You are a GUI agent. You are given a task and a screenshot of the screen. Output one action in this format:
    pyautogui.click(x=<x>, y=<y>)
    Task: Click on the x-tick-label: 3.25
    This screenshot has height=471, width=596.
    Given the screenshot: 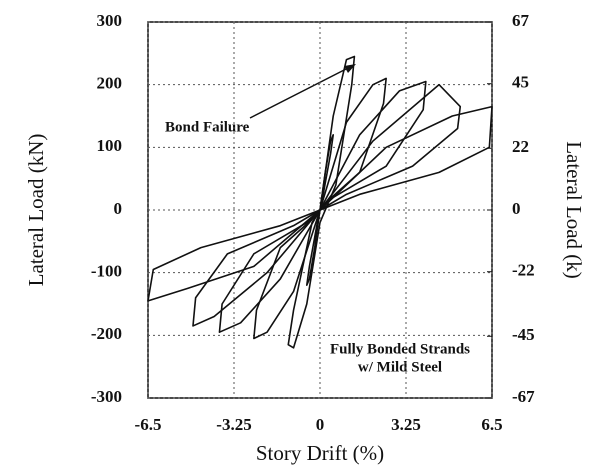 What is the action you would take?
    pyautogui.click(x=406, y=424)
    